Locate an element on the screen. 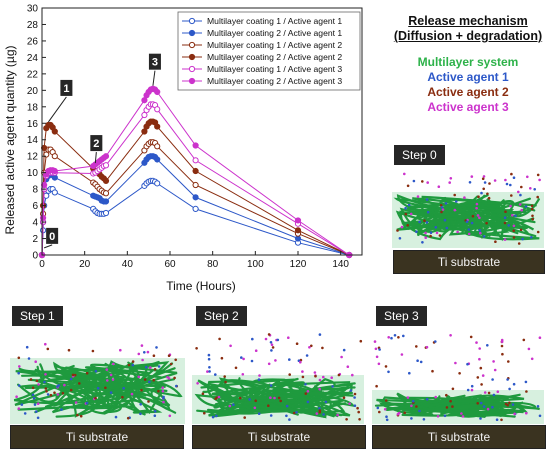 This screenshot has height=452, width=550. y-tick-label: 8 is located at coordinates (35, 190).